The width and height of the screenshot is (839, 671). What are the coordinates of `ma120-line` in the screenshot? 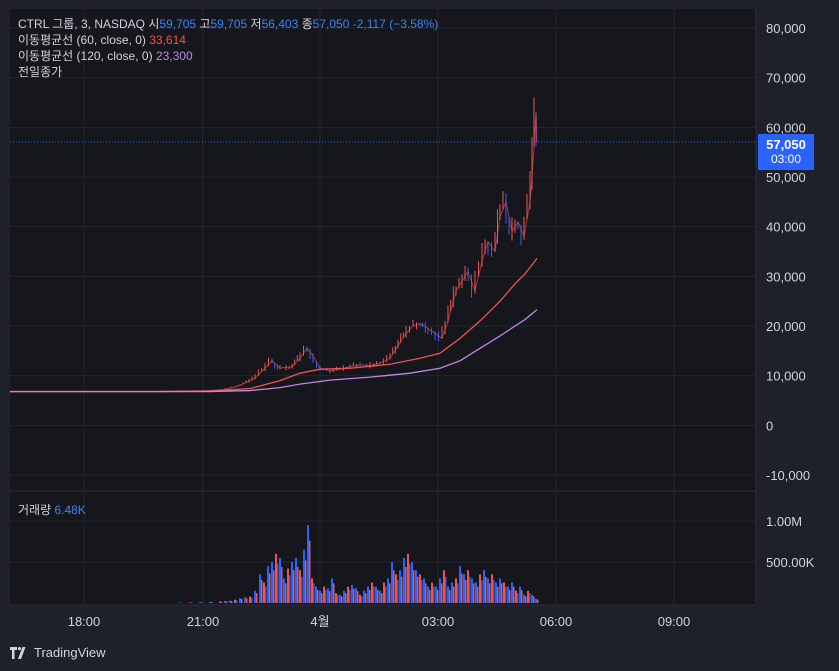 It's located at (274, 351).